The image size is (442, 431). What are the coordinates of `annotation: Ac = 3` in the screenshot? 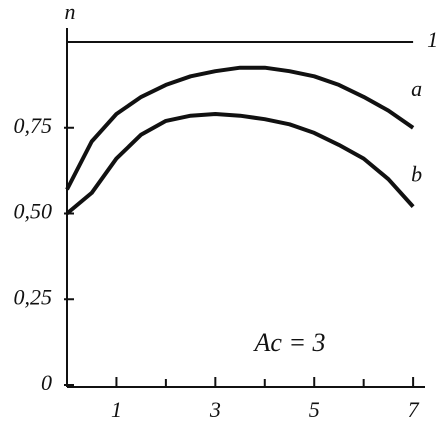 It's located at (289, 342).